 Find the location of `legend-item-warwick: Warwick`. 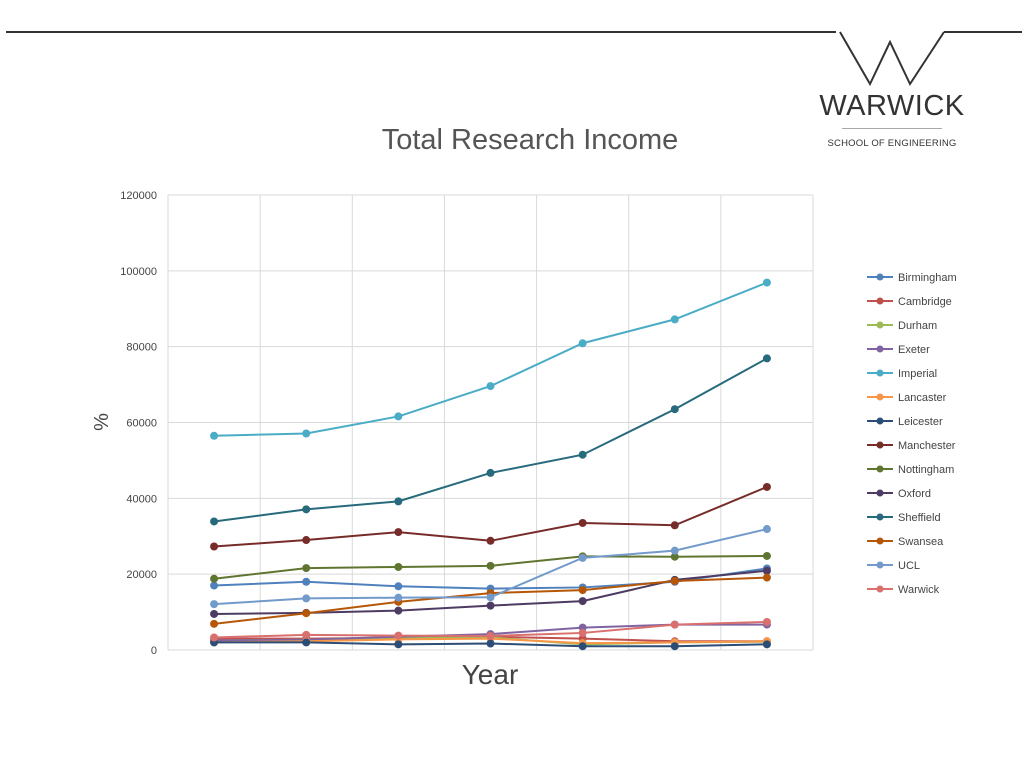

legend-item-warwick: Warwick is located at coordinates (903, 590).